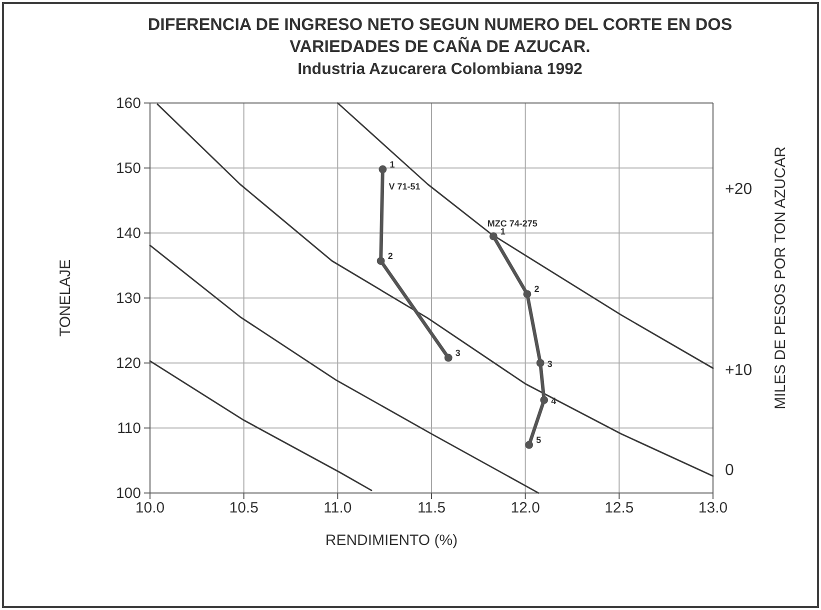 Image resolution: width=821 pixels, height=610 pixels. What do you see at coordinates (338, 508) in the screenshot?
I see `x-tick-label: 11.0` at bounding box center [338, 508].